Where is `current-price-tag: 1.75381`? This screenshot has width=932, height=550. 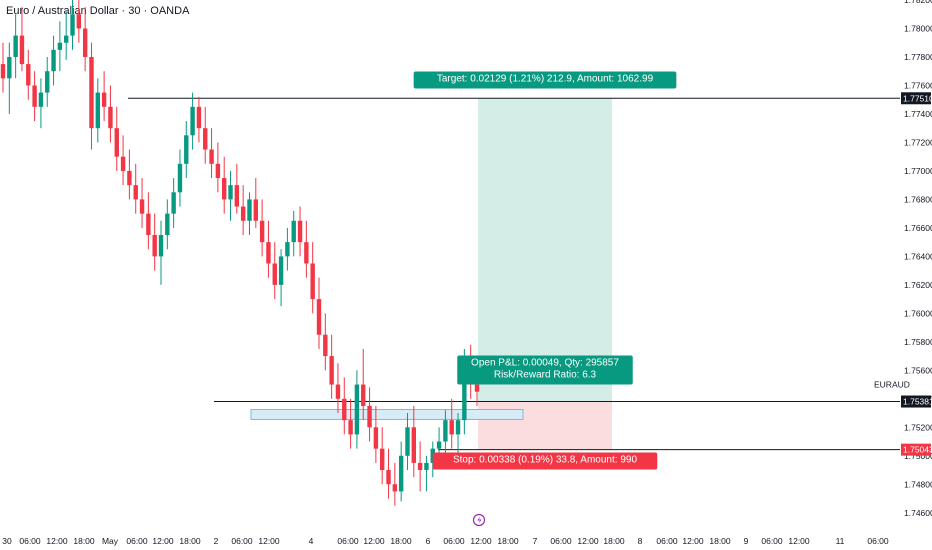
current-price-tag: 1.75381 is located at coordinates (916, 401).